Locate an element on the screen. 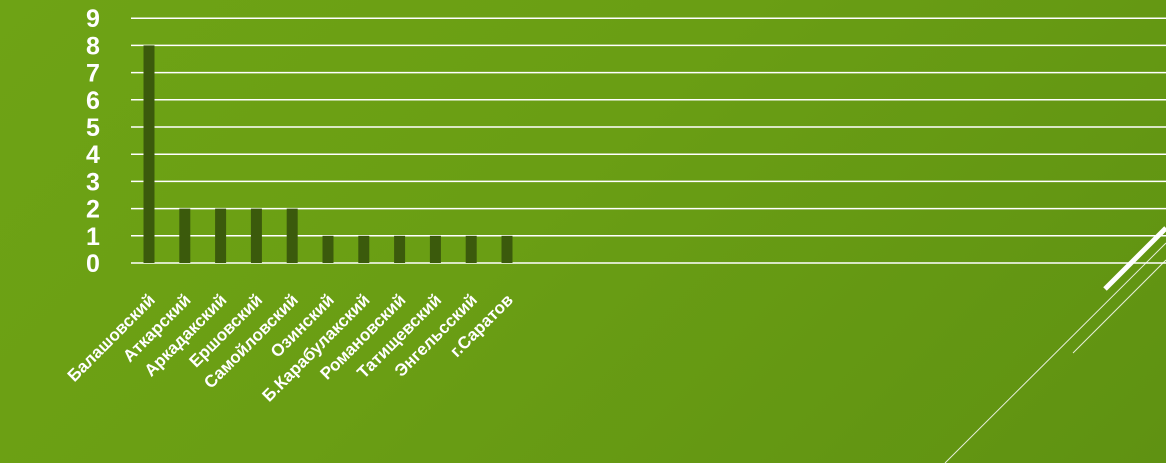 The image size is (1166, 463). y-tick-label: 9 is located at coordinates (93, 19).